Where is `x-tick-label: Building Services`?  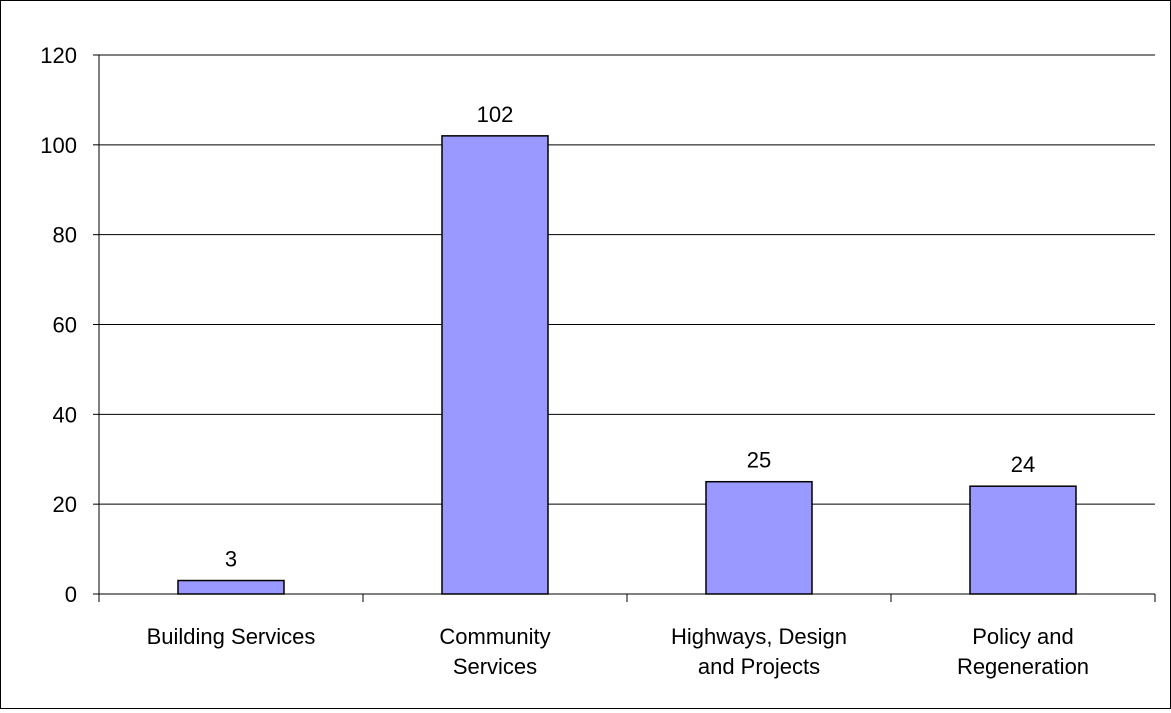 x-tick-label: Building Services is located at coordinates (231, 636).